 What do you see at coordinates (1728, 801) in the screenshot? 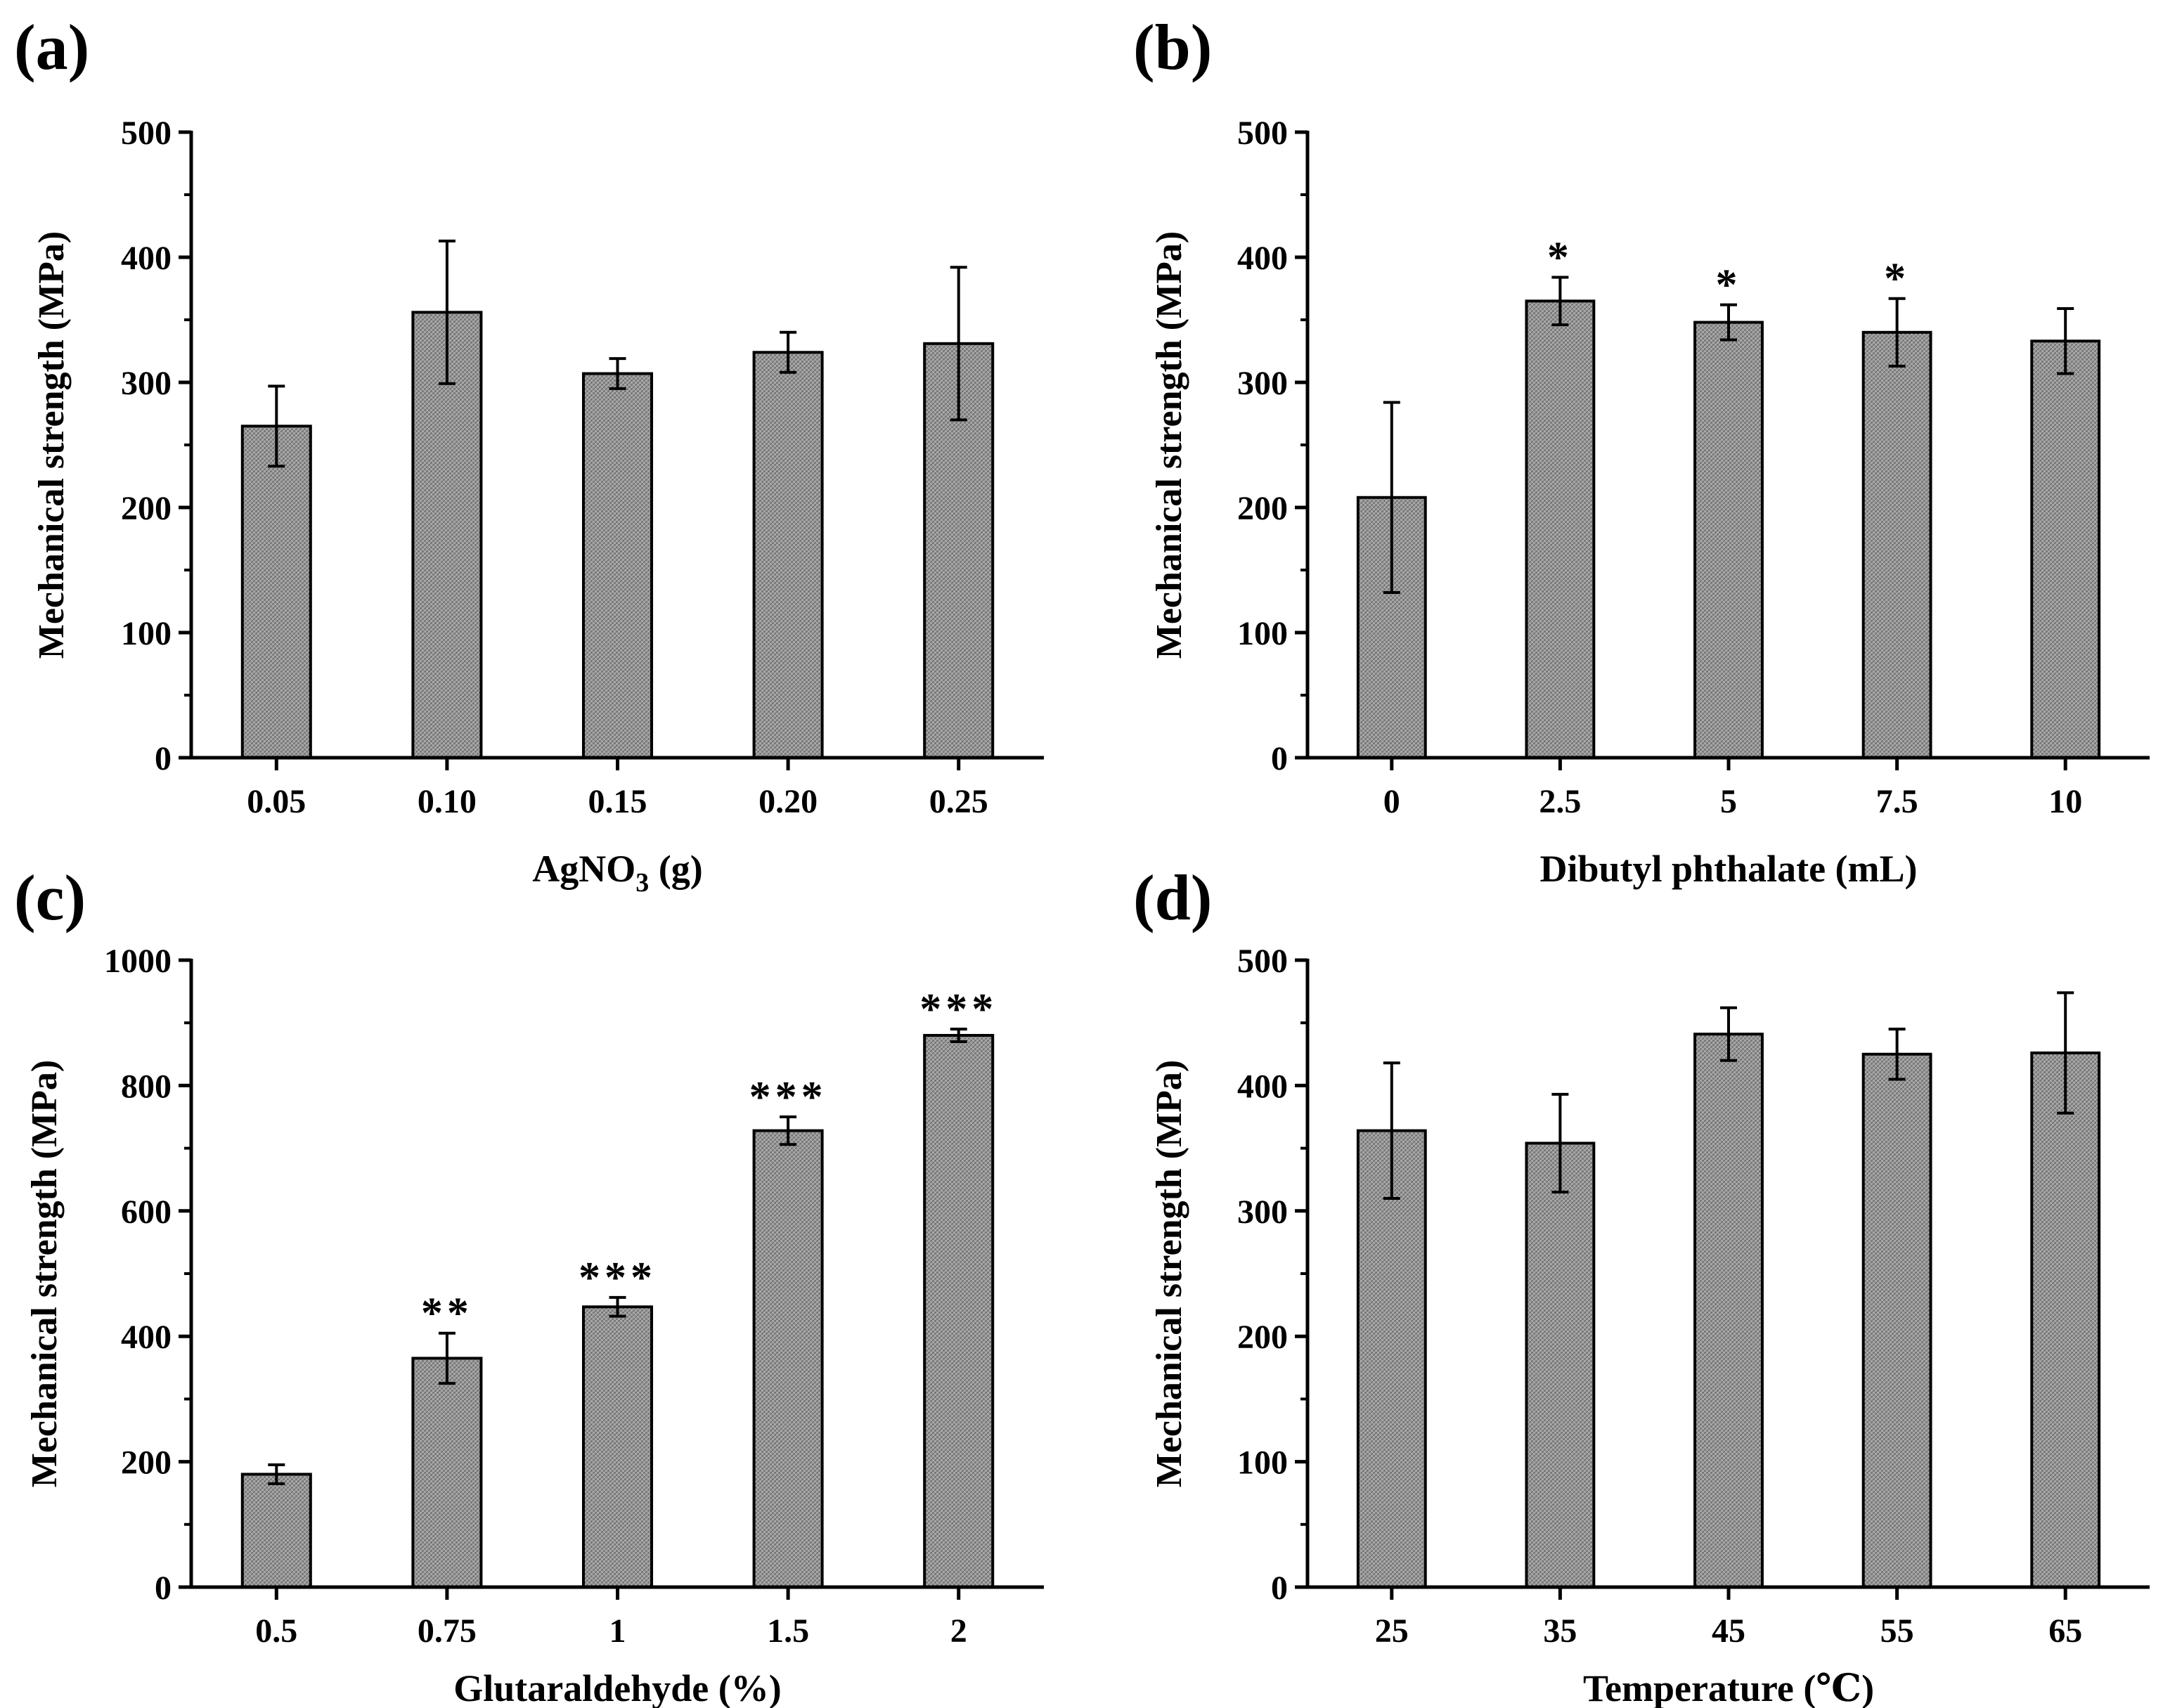
I see `x-tick-label: 5` at bounding box center [1728, 801].